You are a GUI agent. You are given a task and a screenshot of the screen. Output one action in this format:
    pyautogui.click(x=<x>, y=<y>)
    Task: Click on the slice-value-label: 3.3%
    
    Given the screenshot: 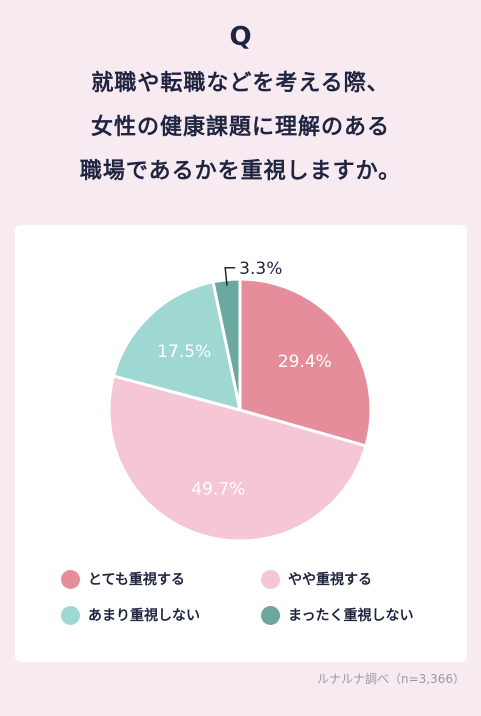 What is the action you would take?
    pyautogui.click(x=260, y=269)
    